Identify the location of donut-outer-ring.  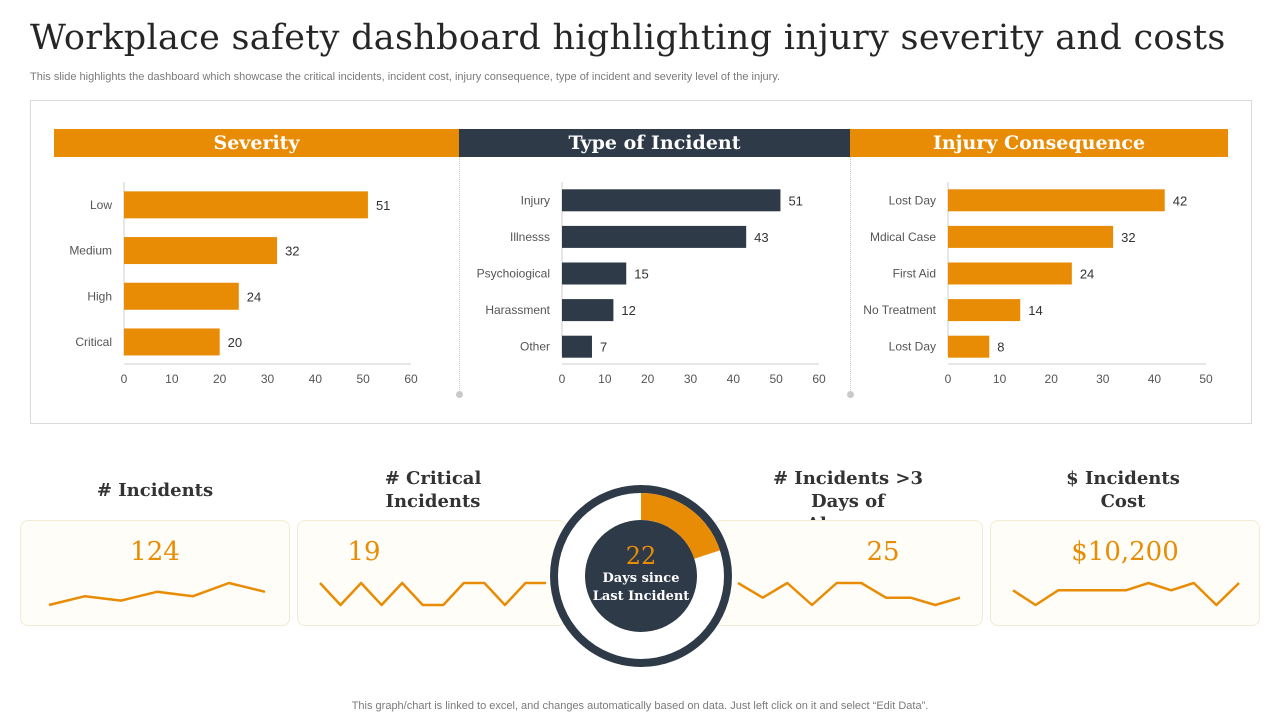
(641, 576).